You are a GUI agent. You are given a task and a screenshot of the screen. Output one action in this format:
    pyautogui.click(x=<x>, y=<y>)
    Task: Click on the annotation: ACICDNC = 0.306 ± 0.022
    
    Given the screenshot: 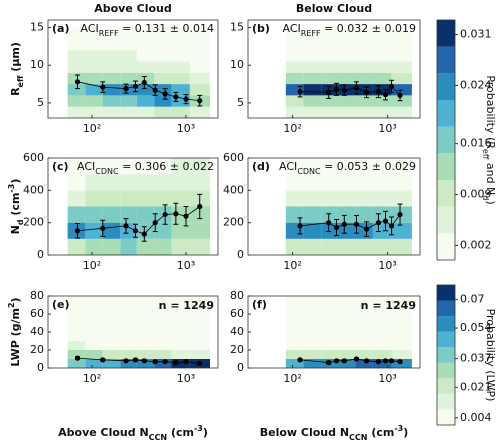 What is the action you would take?
    pyautogui.click(x=145, y=168)
    